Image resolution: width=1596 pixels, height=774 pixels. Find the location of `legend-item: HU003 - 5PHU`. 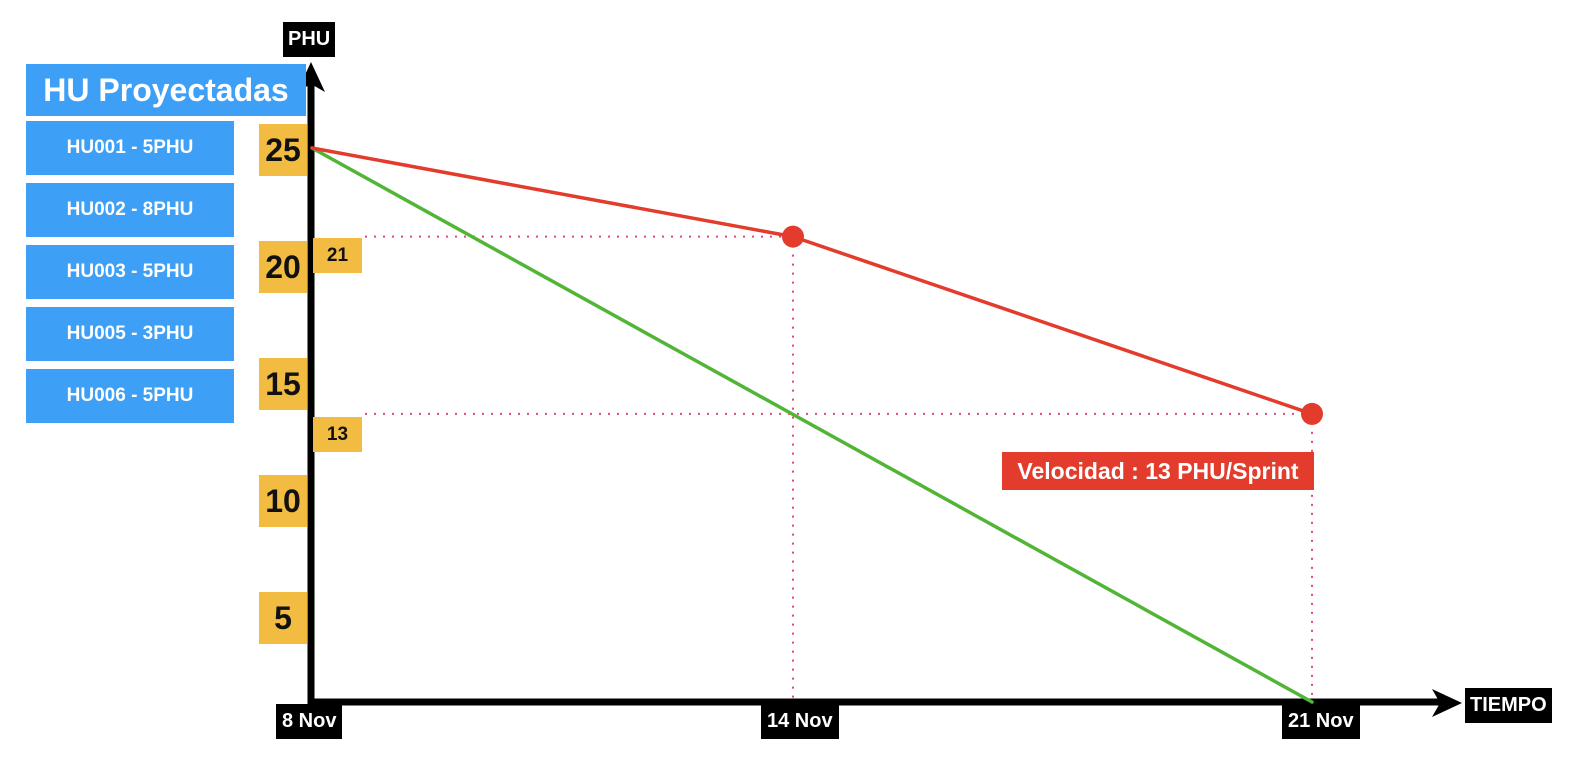

legend-item: HU003 - 5PHU is located at coordinates (130, 272).